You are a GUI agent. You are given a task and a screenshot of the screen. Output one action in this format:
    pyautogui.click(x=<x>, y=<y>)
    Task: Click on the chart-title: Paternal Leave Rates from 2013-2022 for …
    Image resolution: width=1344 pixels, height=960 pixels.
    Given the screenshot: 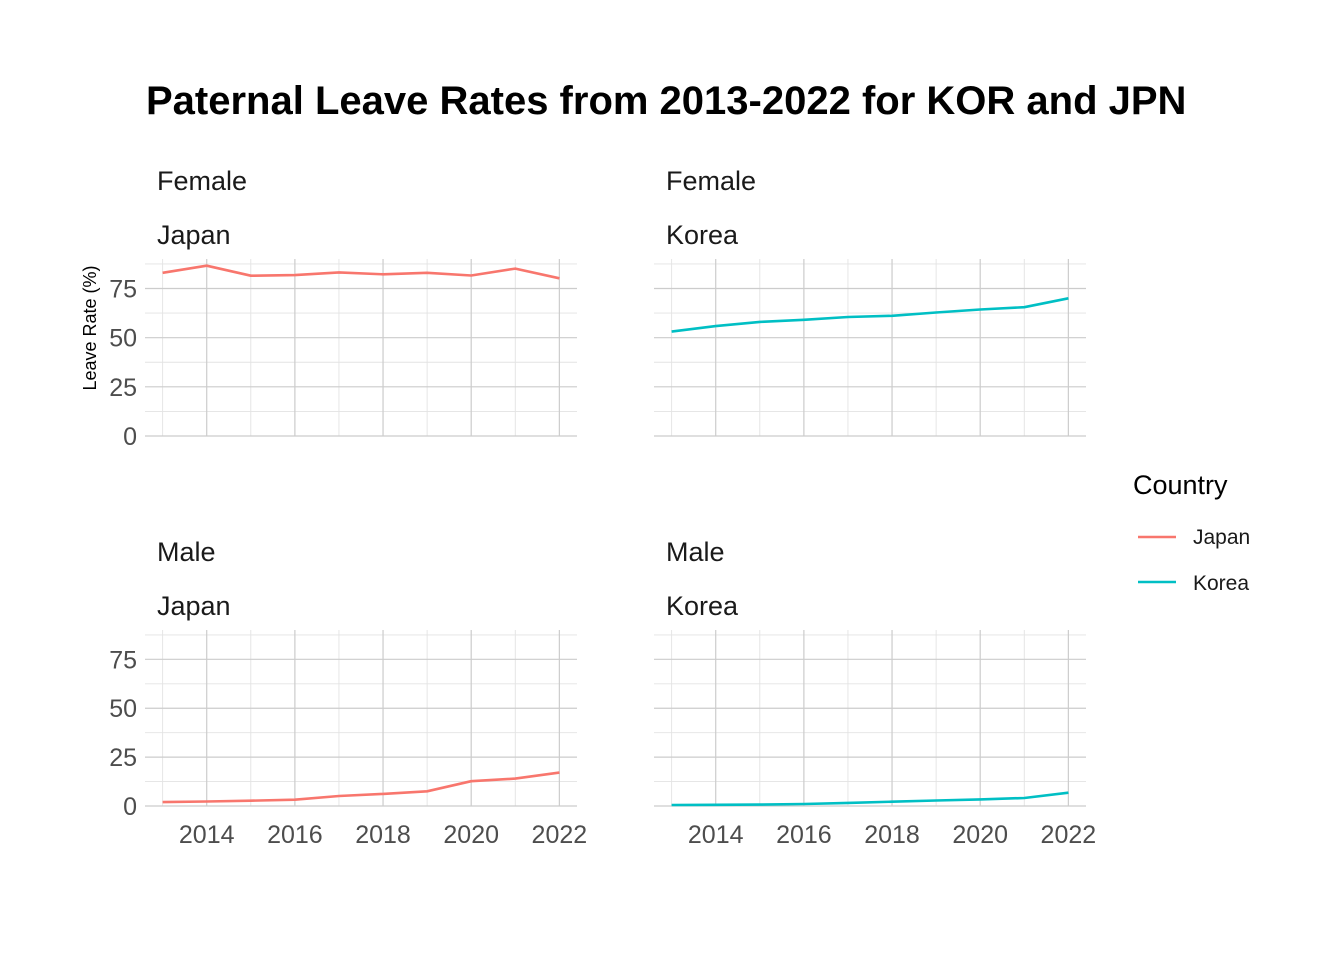 What is the action you would take?
    pyautogui.click(x=666, y=101)
    